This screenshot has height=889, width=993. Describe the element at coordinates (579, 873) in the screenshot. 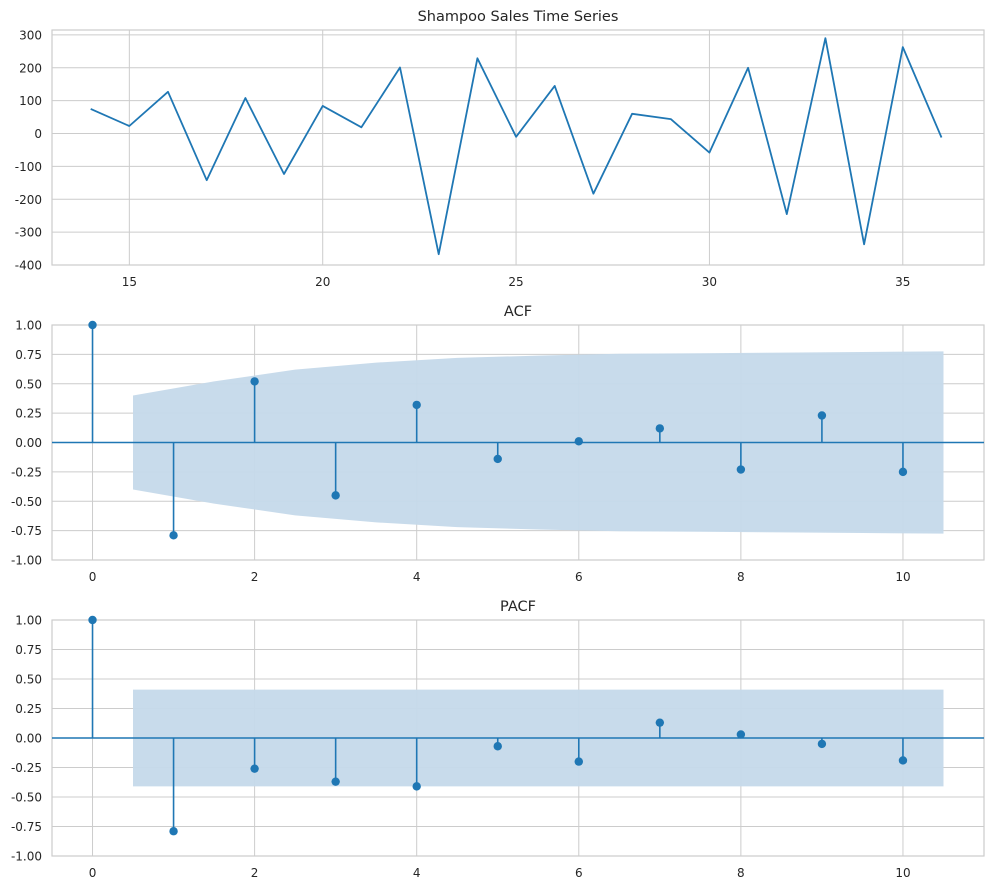

I see `pacf-x-tick-label: 6` at that location.